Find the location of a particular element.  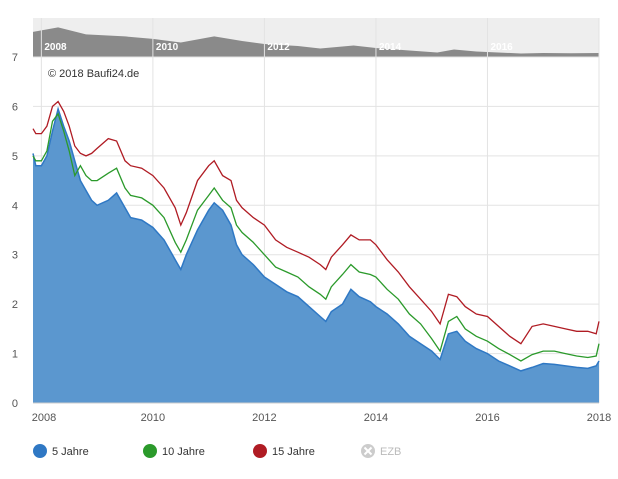

x-tick-label: 2014 is located at coordinates (376, 418).